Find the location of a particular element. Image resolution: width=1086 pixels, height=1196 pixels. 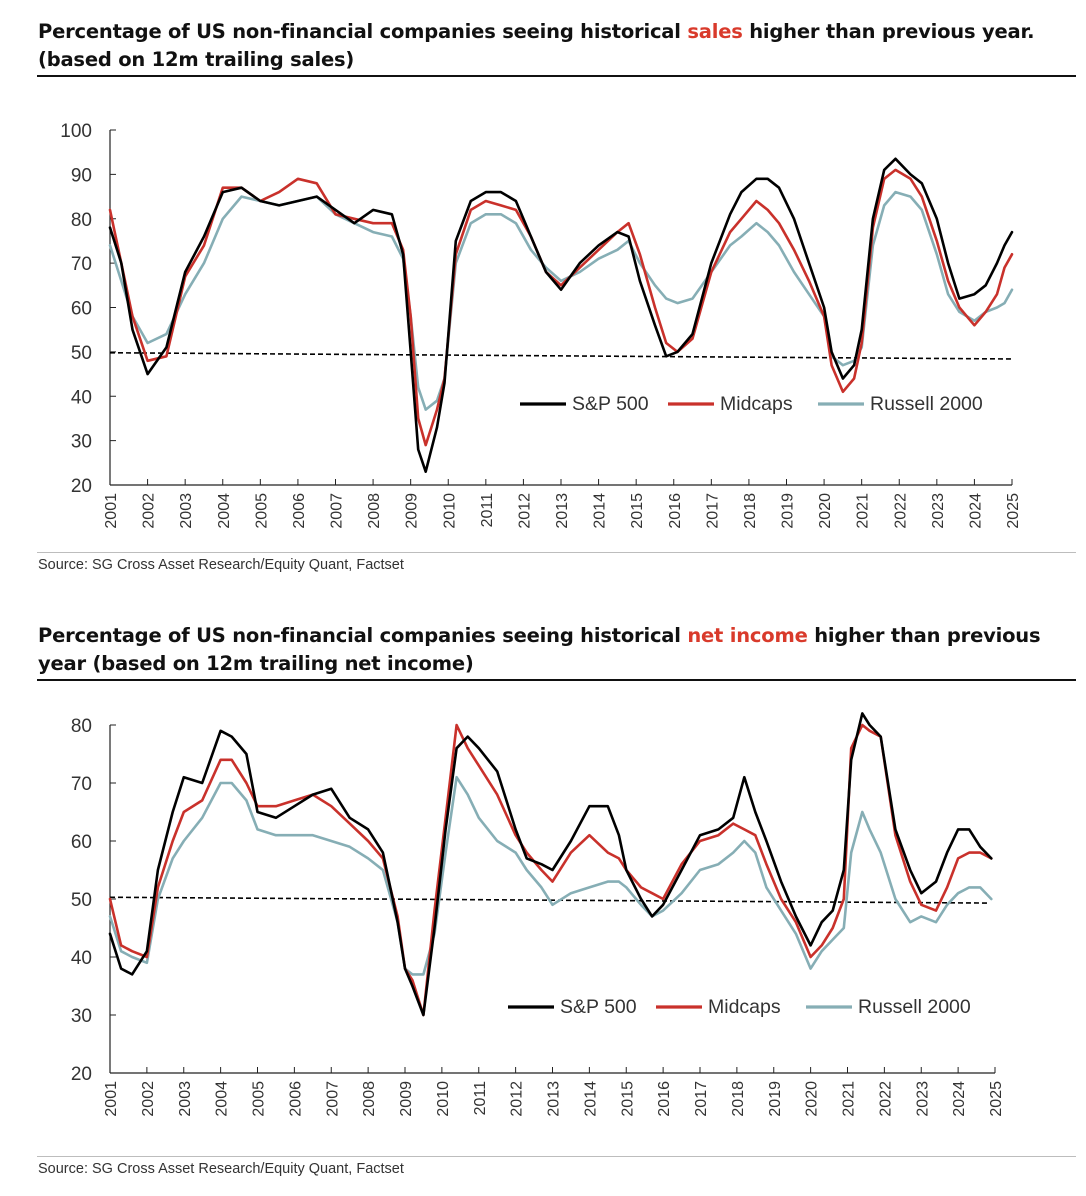

title-text: higher than previous is located at coordinates (924, 635).